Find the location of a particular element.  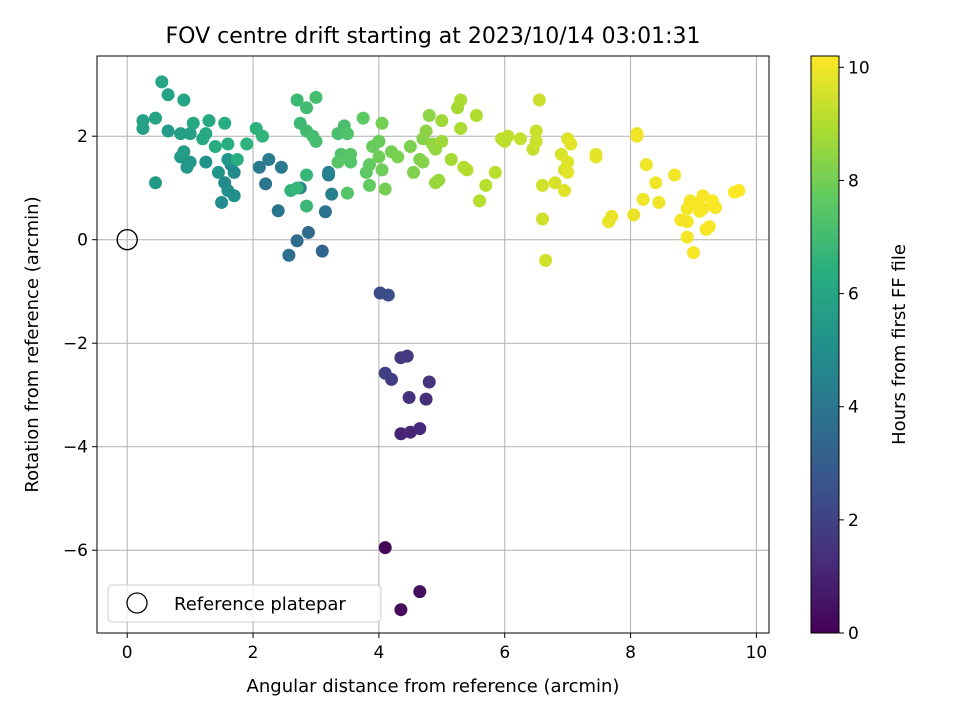

colorbar-label: Hours from first FF file is located at coordinates (899, 344).